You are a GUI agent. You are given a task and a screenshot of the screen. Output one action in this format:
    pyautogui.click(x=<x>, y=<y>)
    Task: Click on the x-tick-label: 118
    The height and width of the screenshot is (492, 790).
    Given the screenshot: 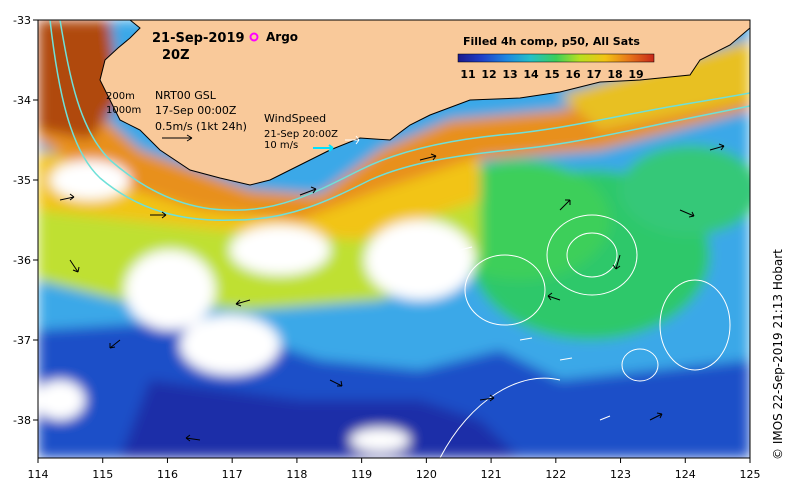 What is the action you would take?
    pyautogui.click(x=296, y=474)
    